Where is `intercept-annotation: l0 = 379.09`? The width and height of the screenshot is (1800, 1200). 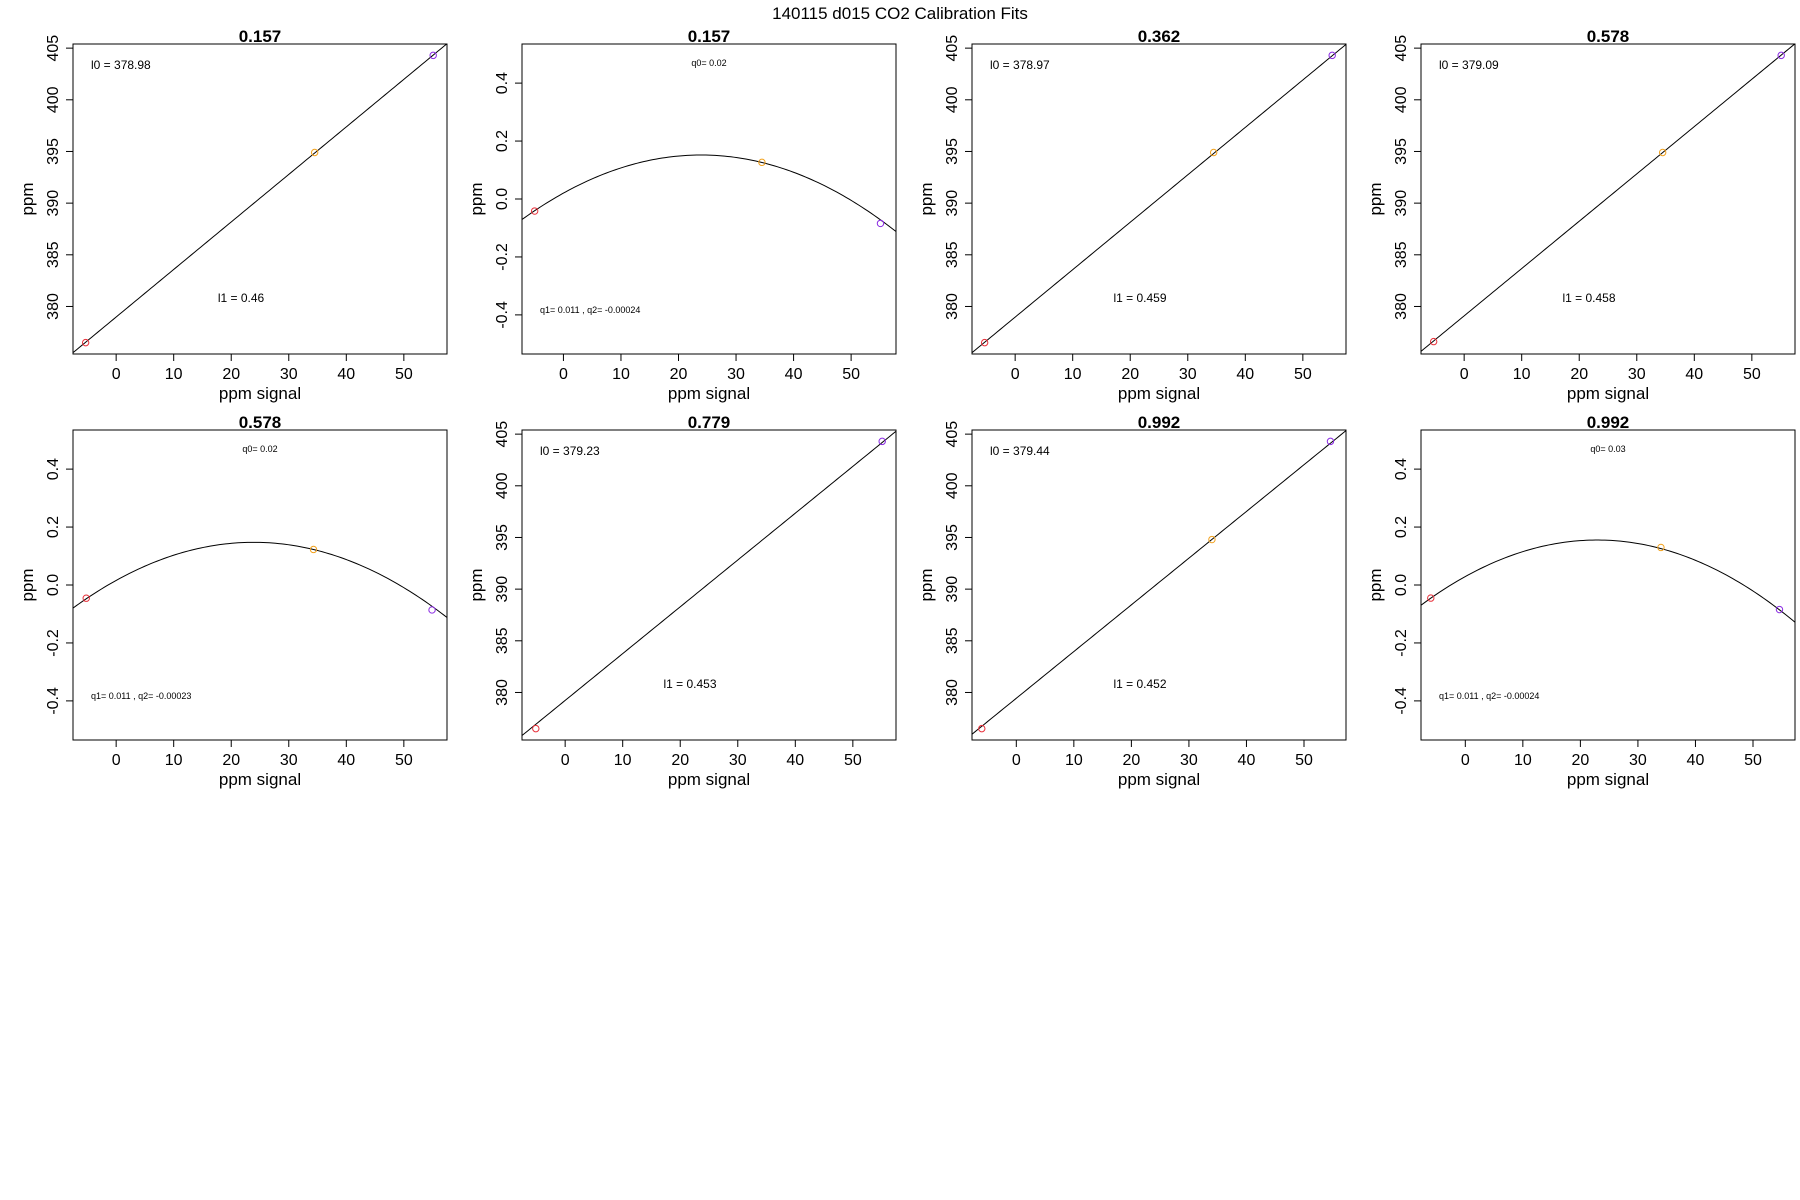 intercept-annotation: l0 = 379.09 is located at coordinates (1469, 65).